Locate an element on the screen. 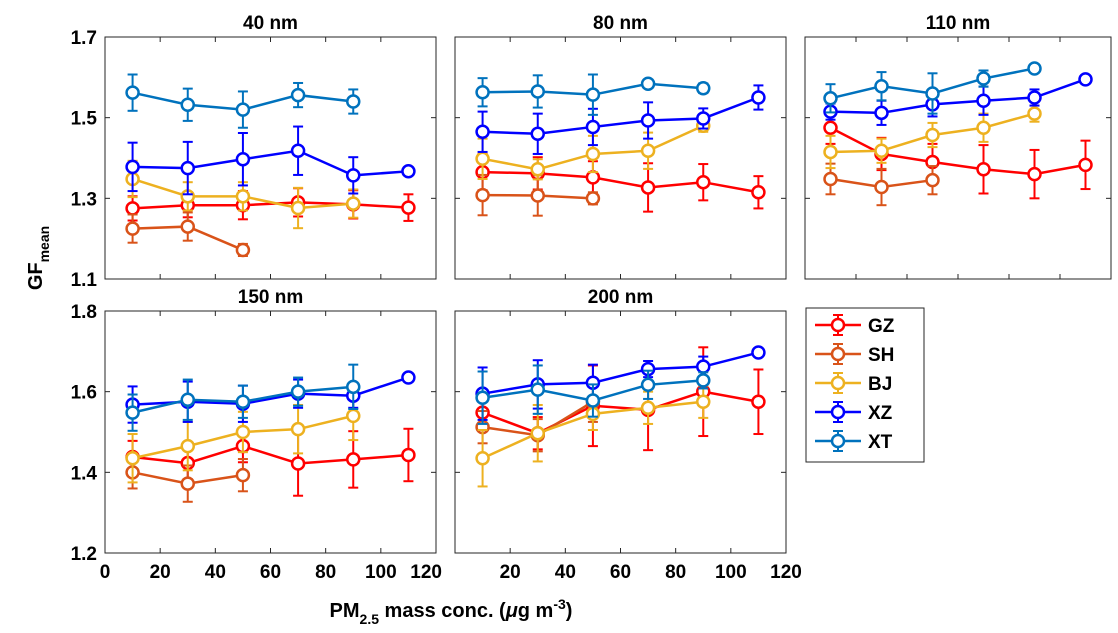  legend: GZSHBJXZXT is located at coordinates (865, 385).